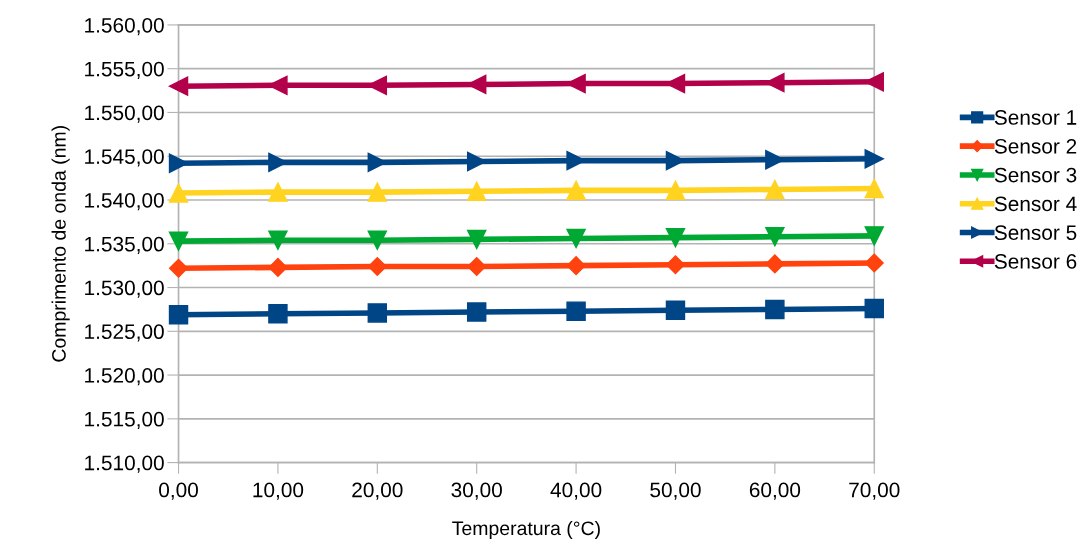 The height and width of the screenshot is (554, 1082). What do you see at coordinates (874, 491) in the screenshot?
I see `x-tick-label: 70,00` at bounding box center [874, 491].